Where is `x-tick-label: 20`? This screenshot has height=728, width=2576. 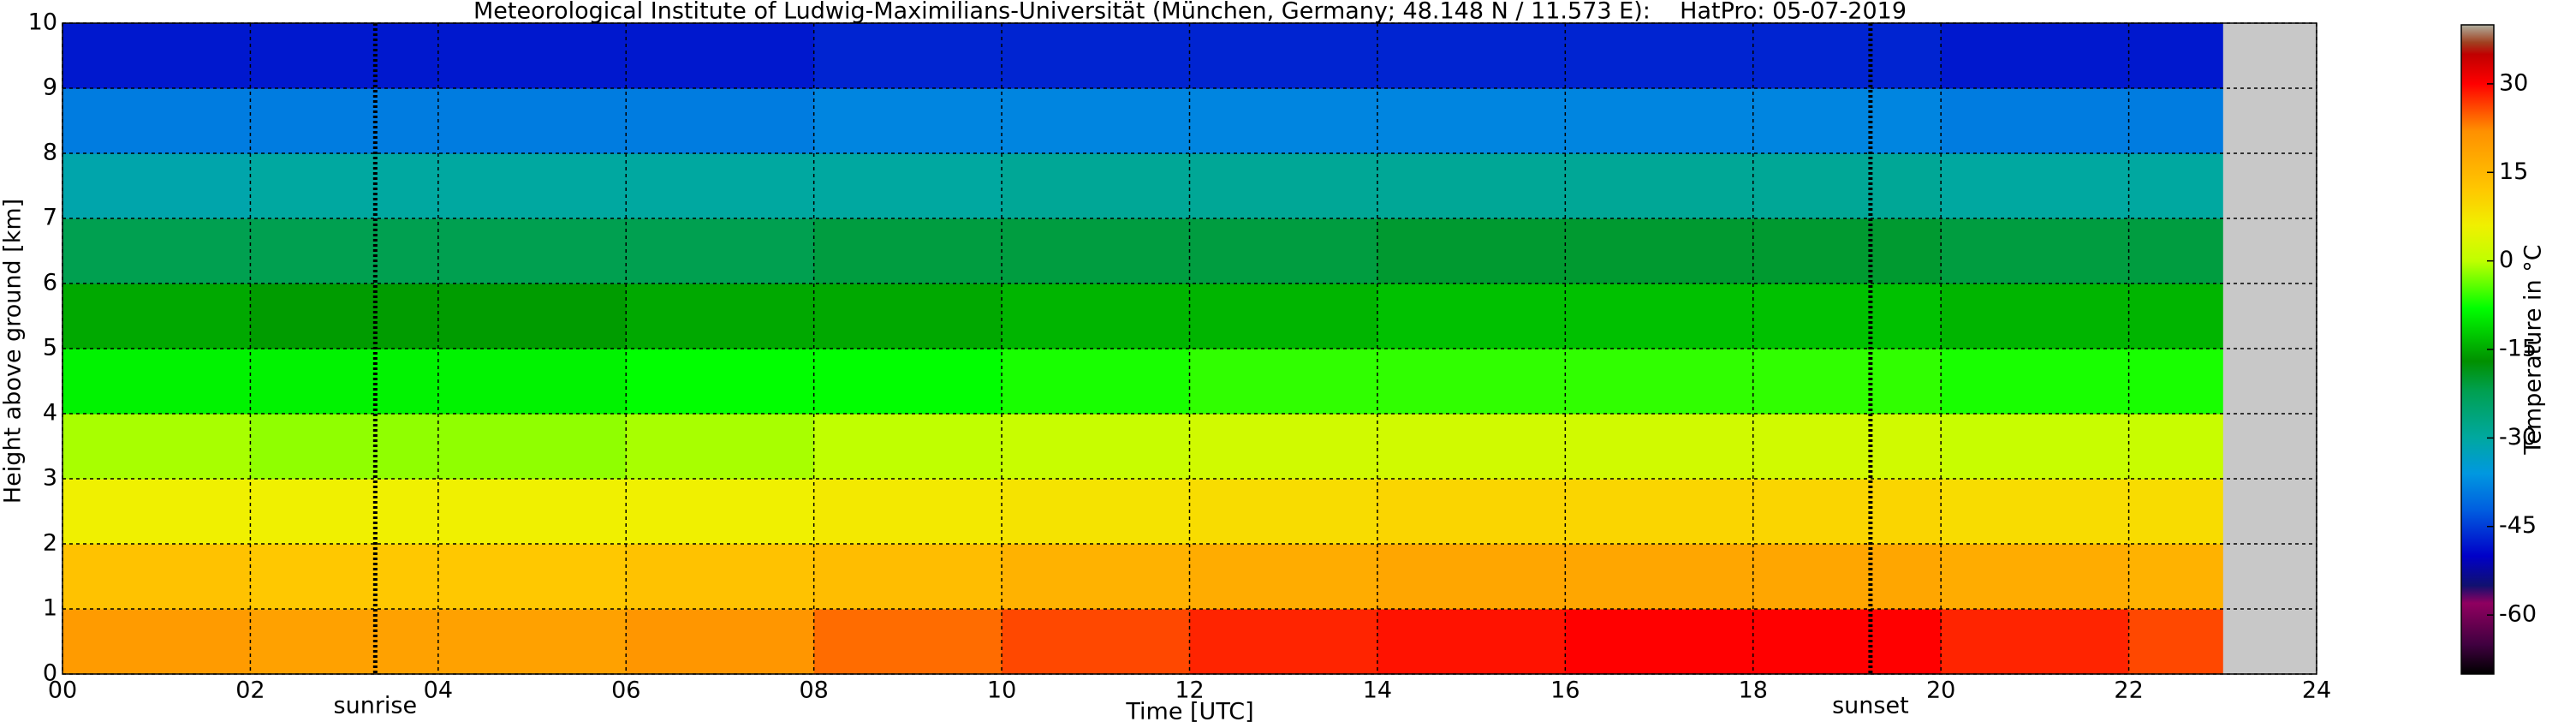
x-tick-label: 20 is located at coordinates (1940, 690).